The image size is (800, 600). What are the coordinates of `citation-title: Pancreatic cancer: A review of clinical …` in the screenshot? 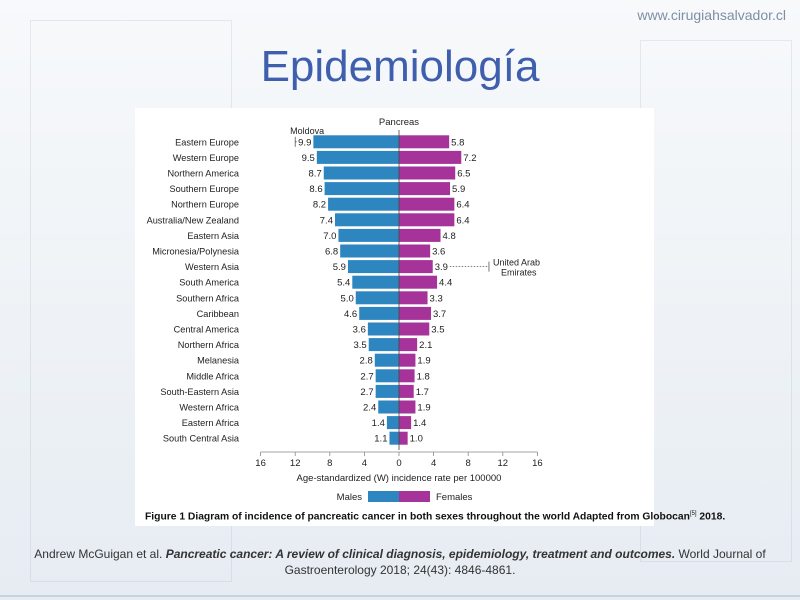 It's located at (420, 554).